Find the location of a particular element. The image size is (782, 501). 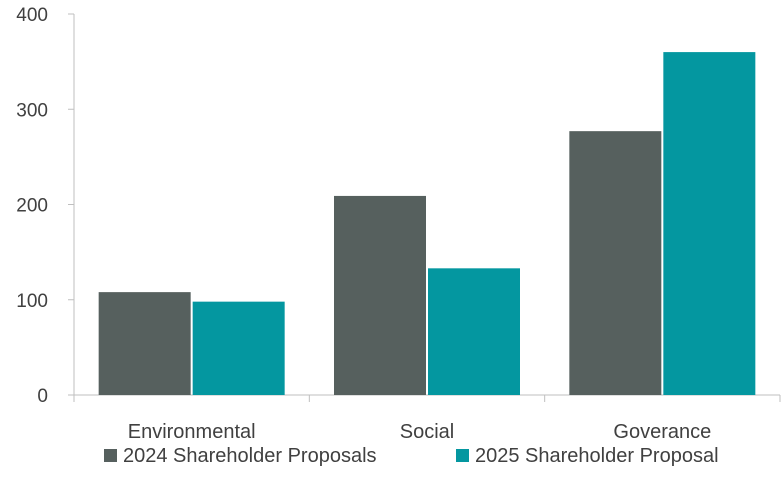

y-tick-label: 400 is located at coordinates (32, 15).